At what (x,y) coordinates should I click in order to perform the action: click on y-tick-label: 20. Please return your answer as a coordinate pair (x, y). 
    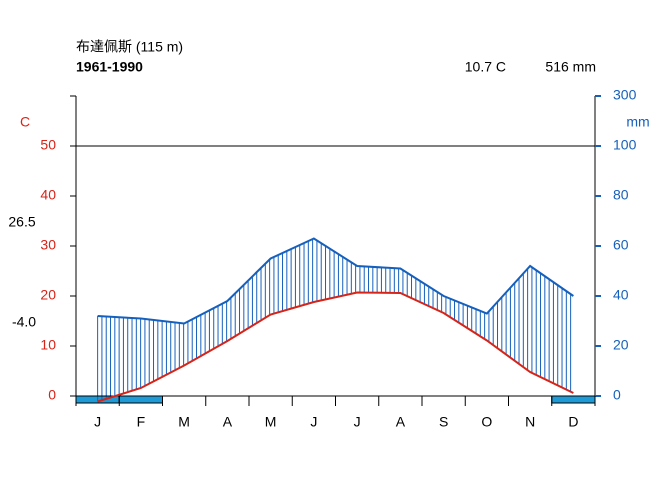
    Looking at the image, I should click on (48, 295).